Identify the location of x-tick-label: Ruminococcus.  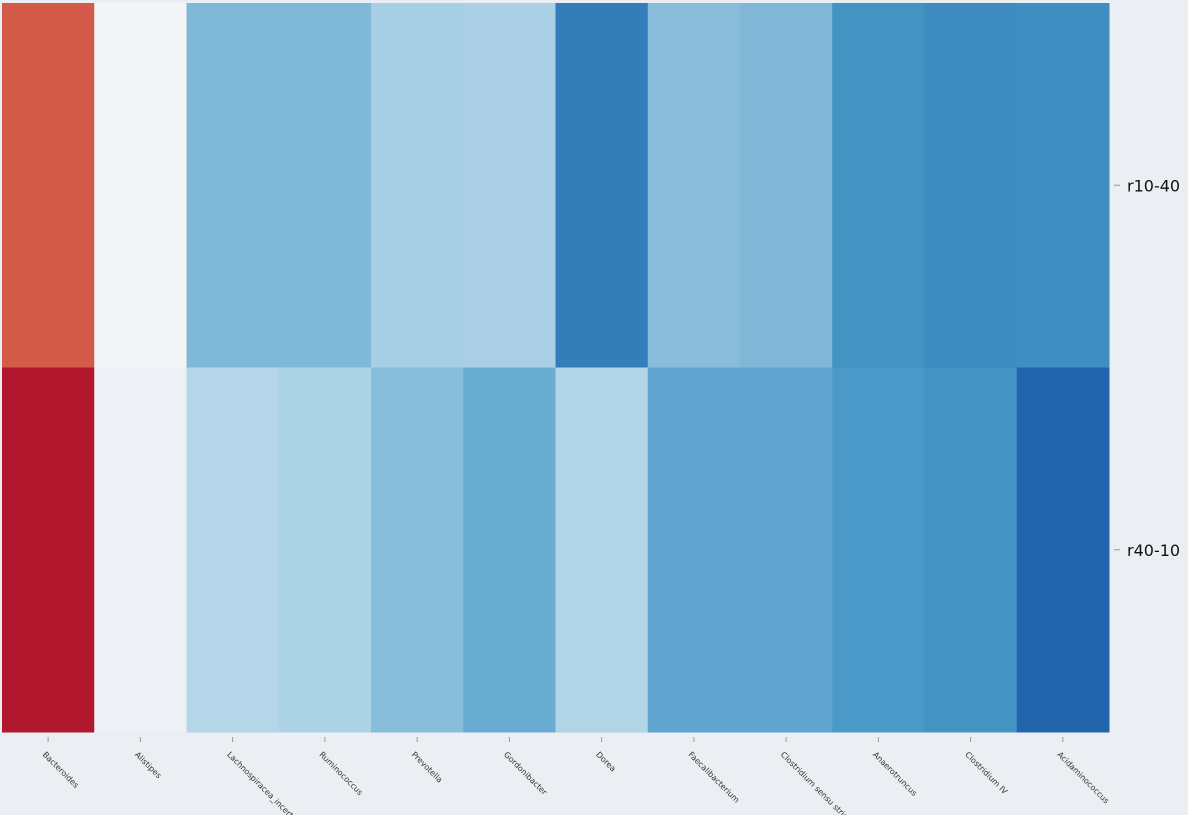
(340, 773).